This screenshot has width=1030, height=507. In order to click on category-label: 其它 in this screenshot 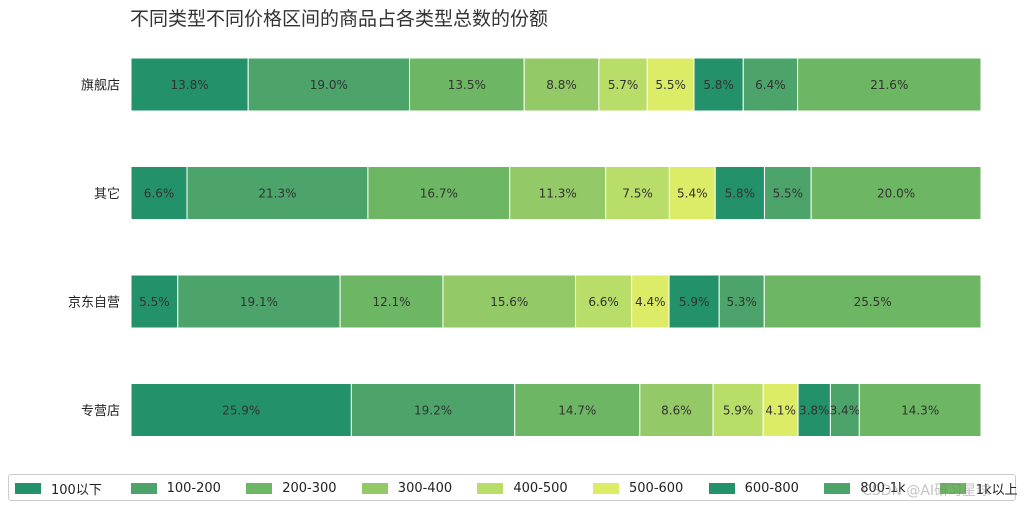, I will do `click(107, 194)`.